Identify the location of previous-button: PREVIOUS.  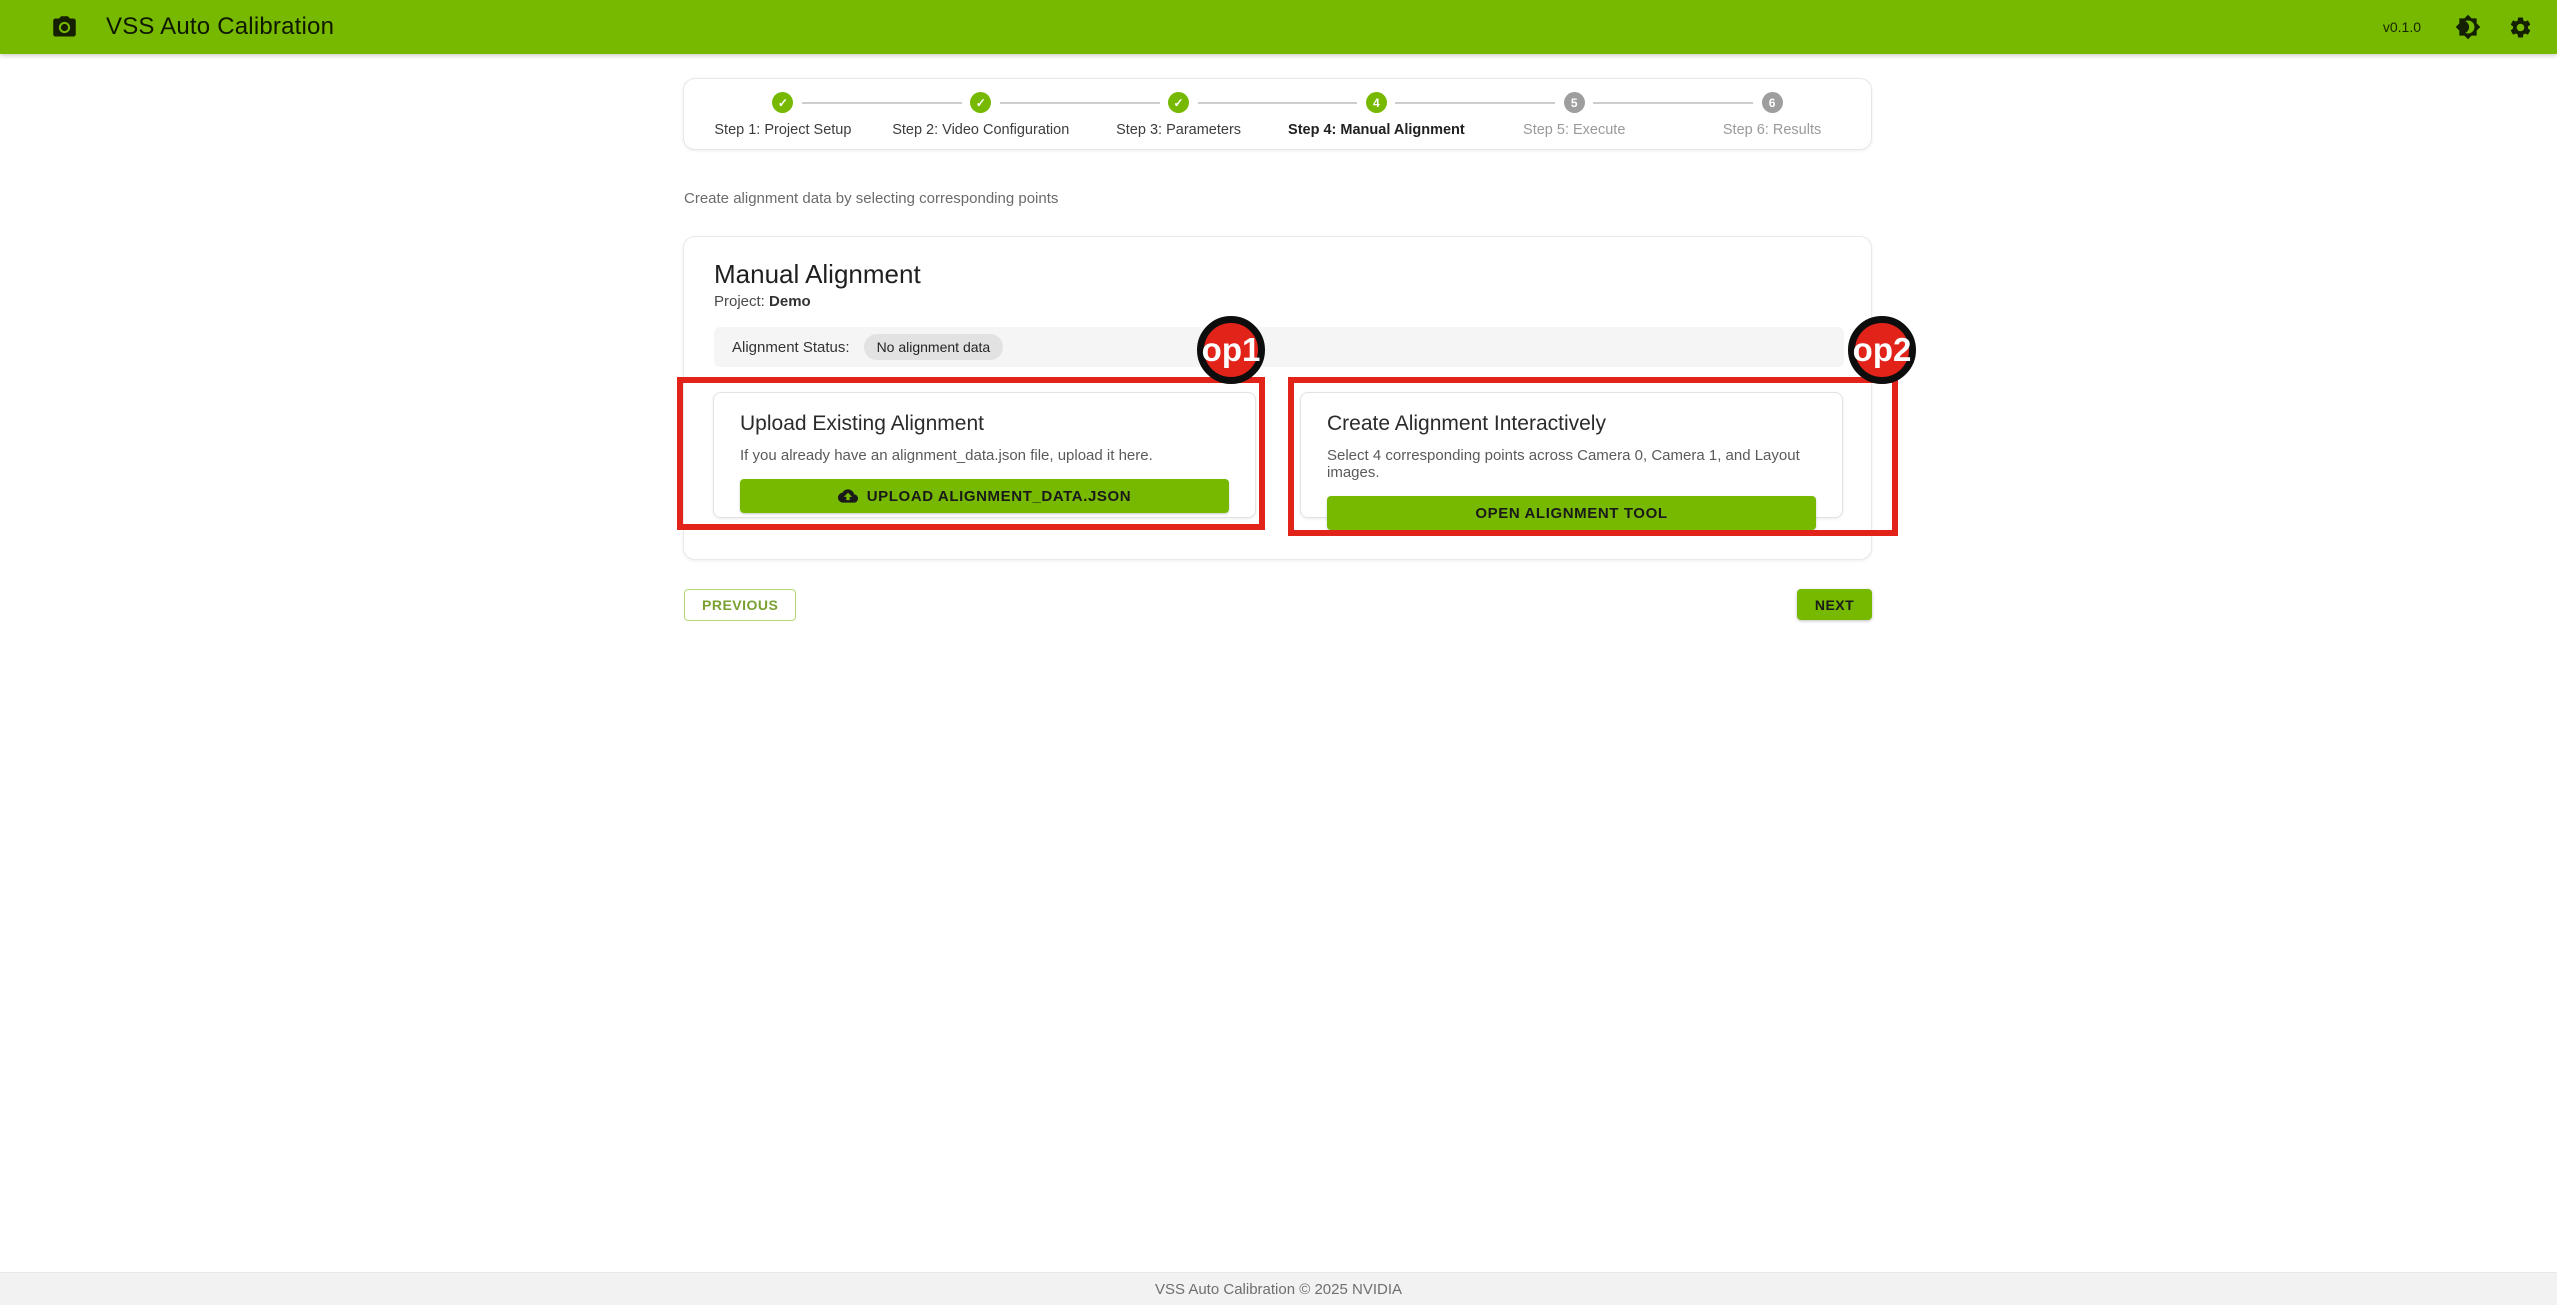
(740, 605).